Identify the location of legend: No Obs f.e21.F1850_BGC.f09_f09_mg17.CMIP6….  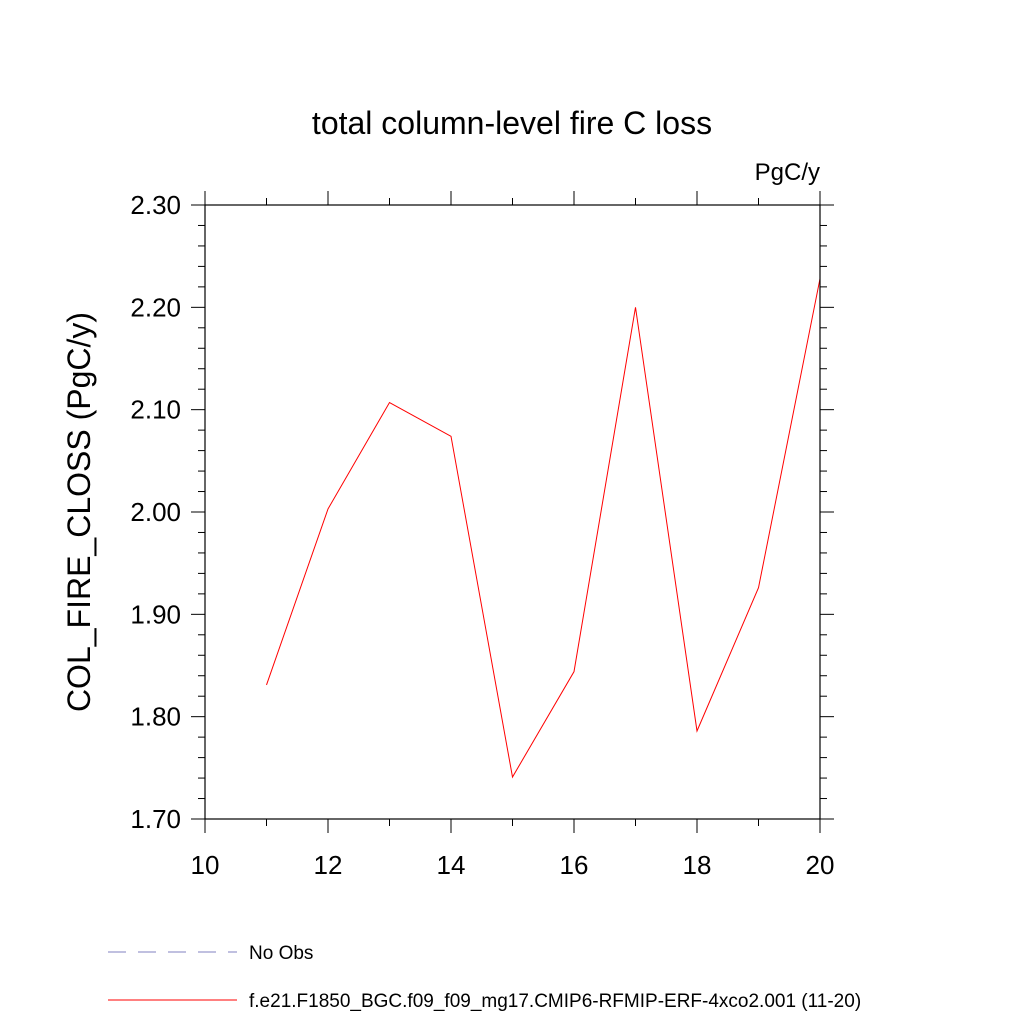
(484, 977).